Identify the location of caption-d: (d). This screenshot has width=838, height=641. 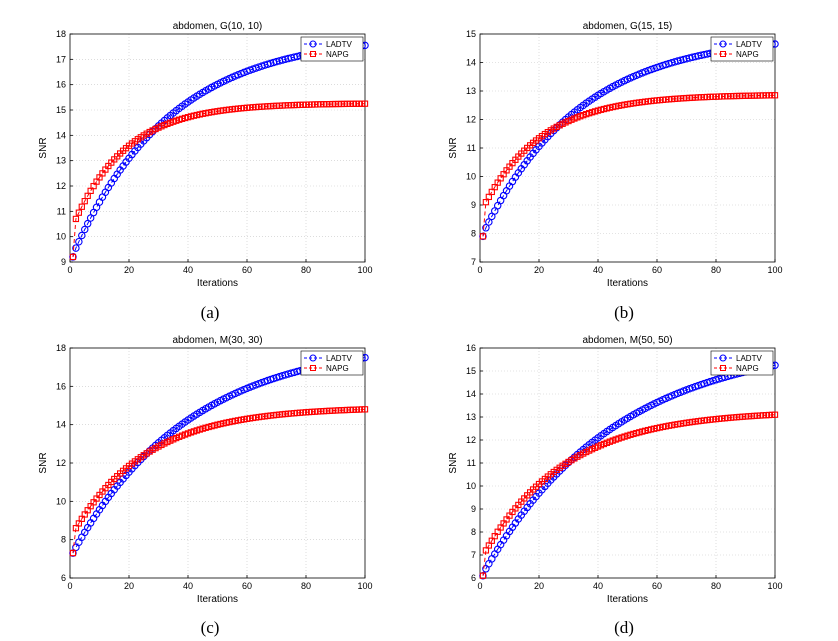
(624, 627).